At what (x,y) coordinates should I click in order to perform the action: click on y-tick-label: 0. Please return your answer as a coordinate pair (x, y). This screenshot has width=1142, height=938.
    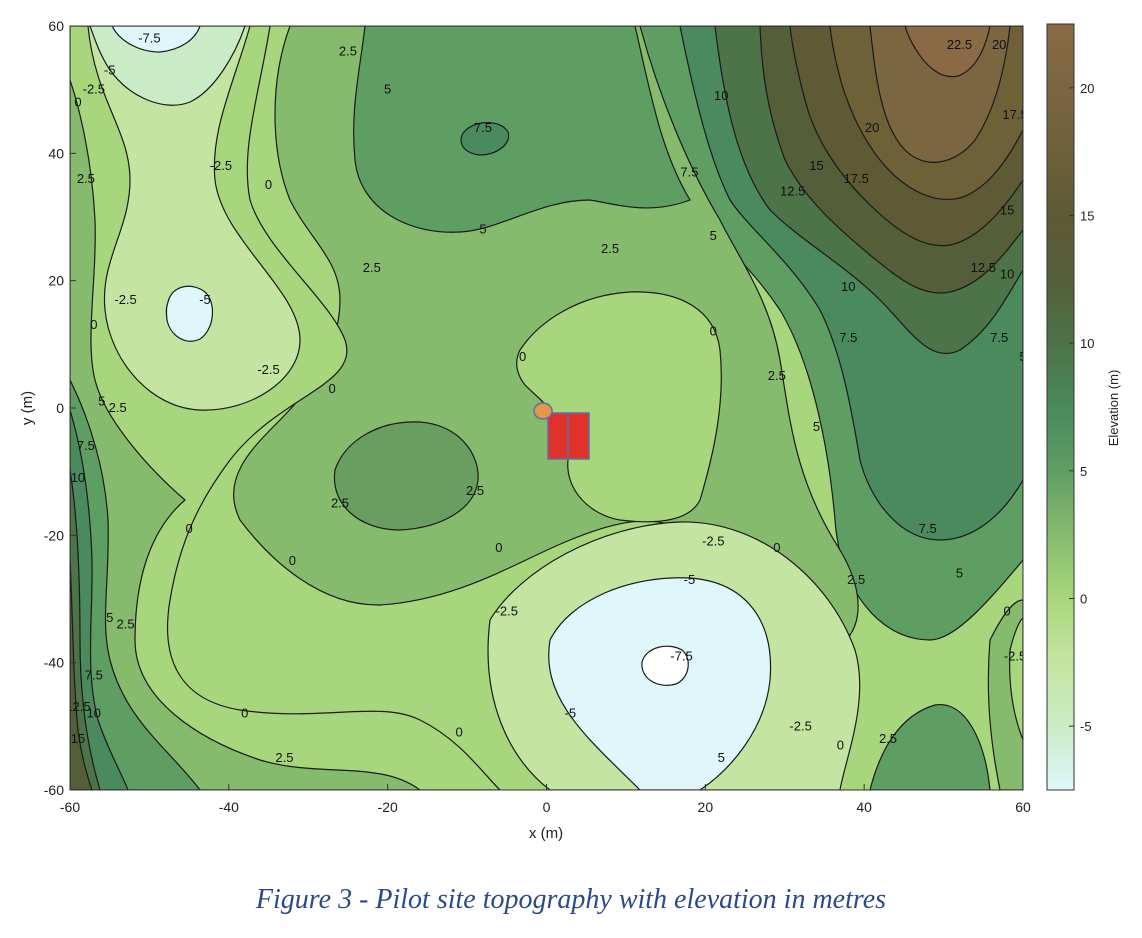
    Looking at the image, I should click on (60, 408).